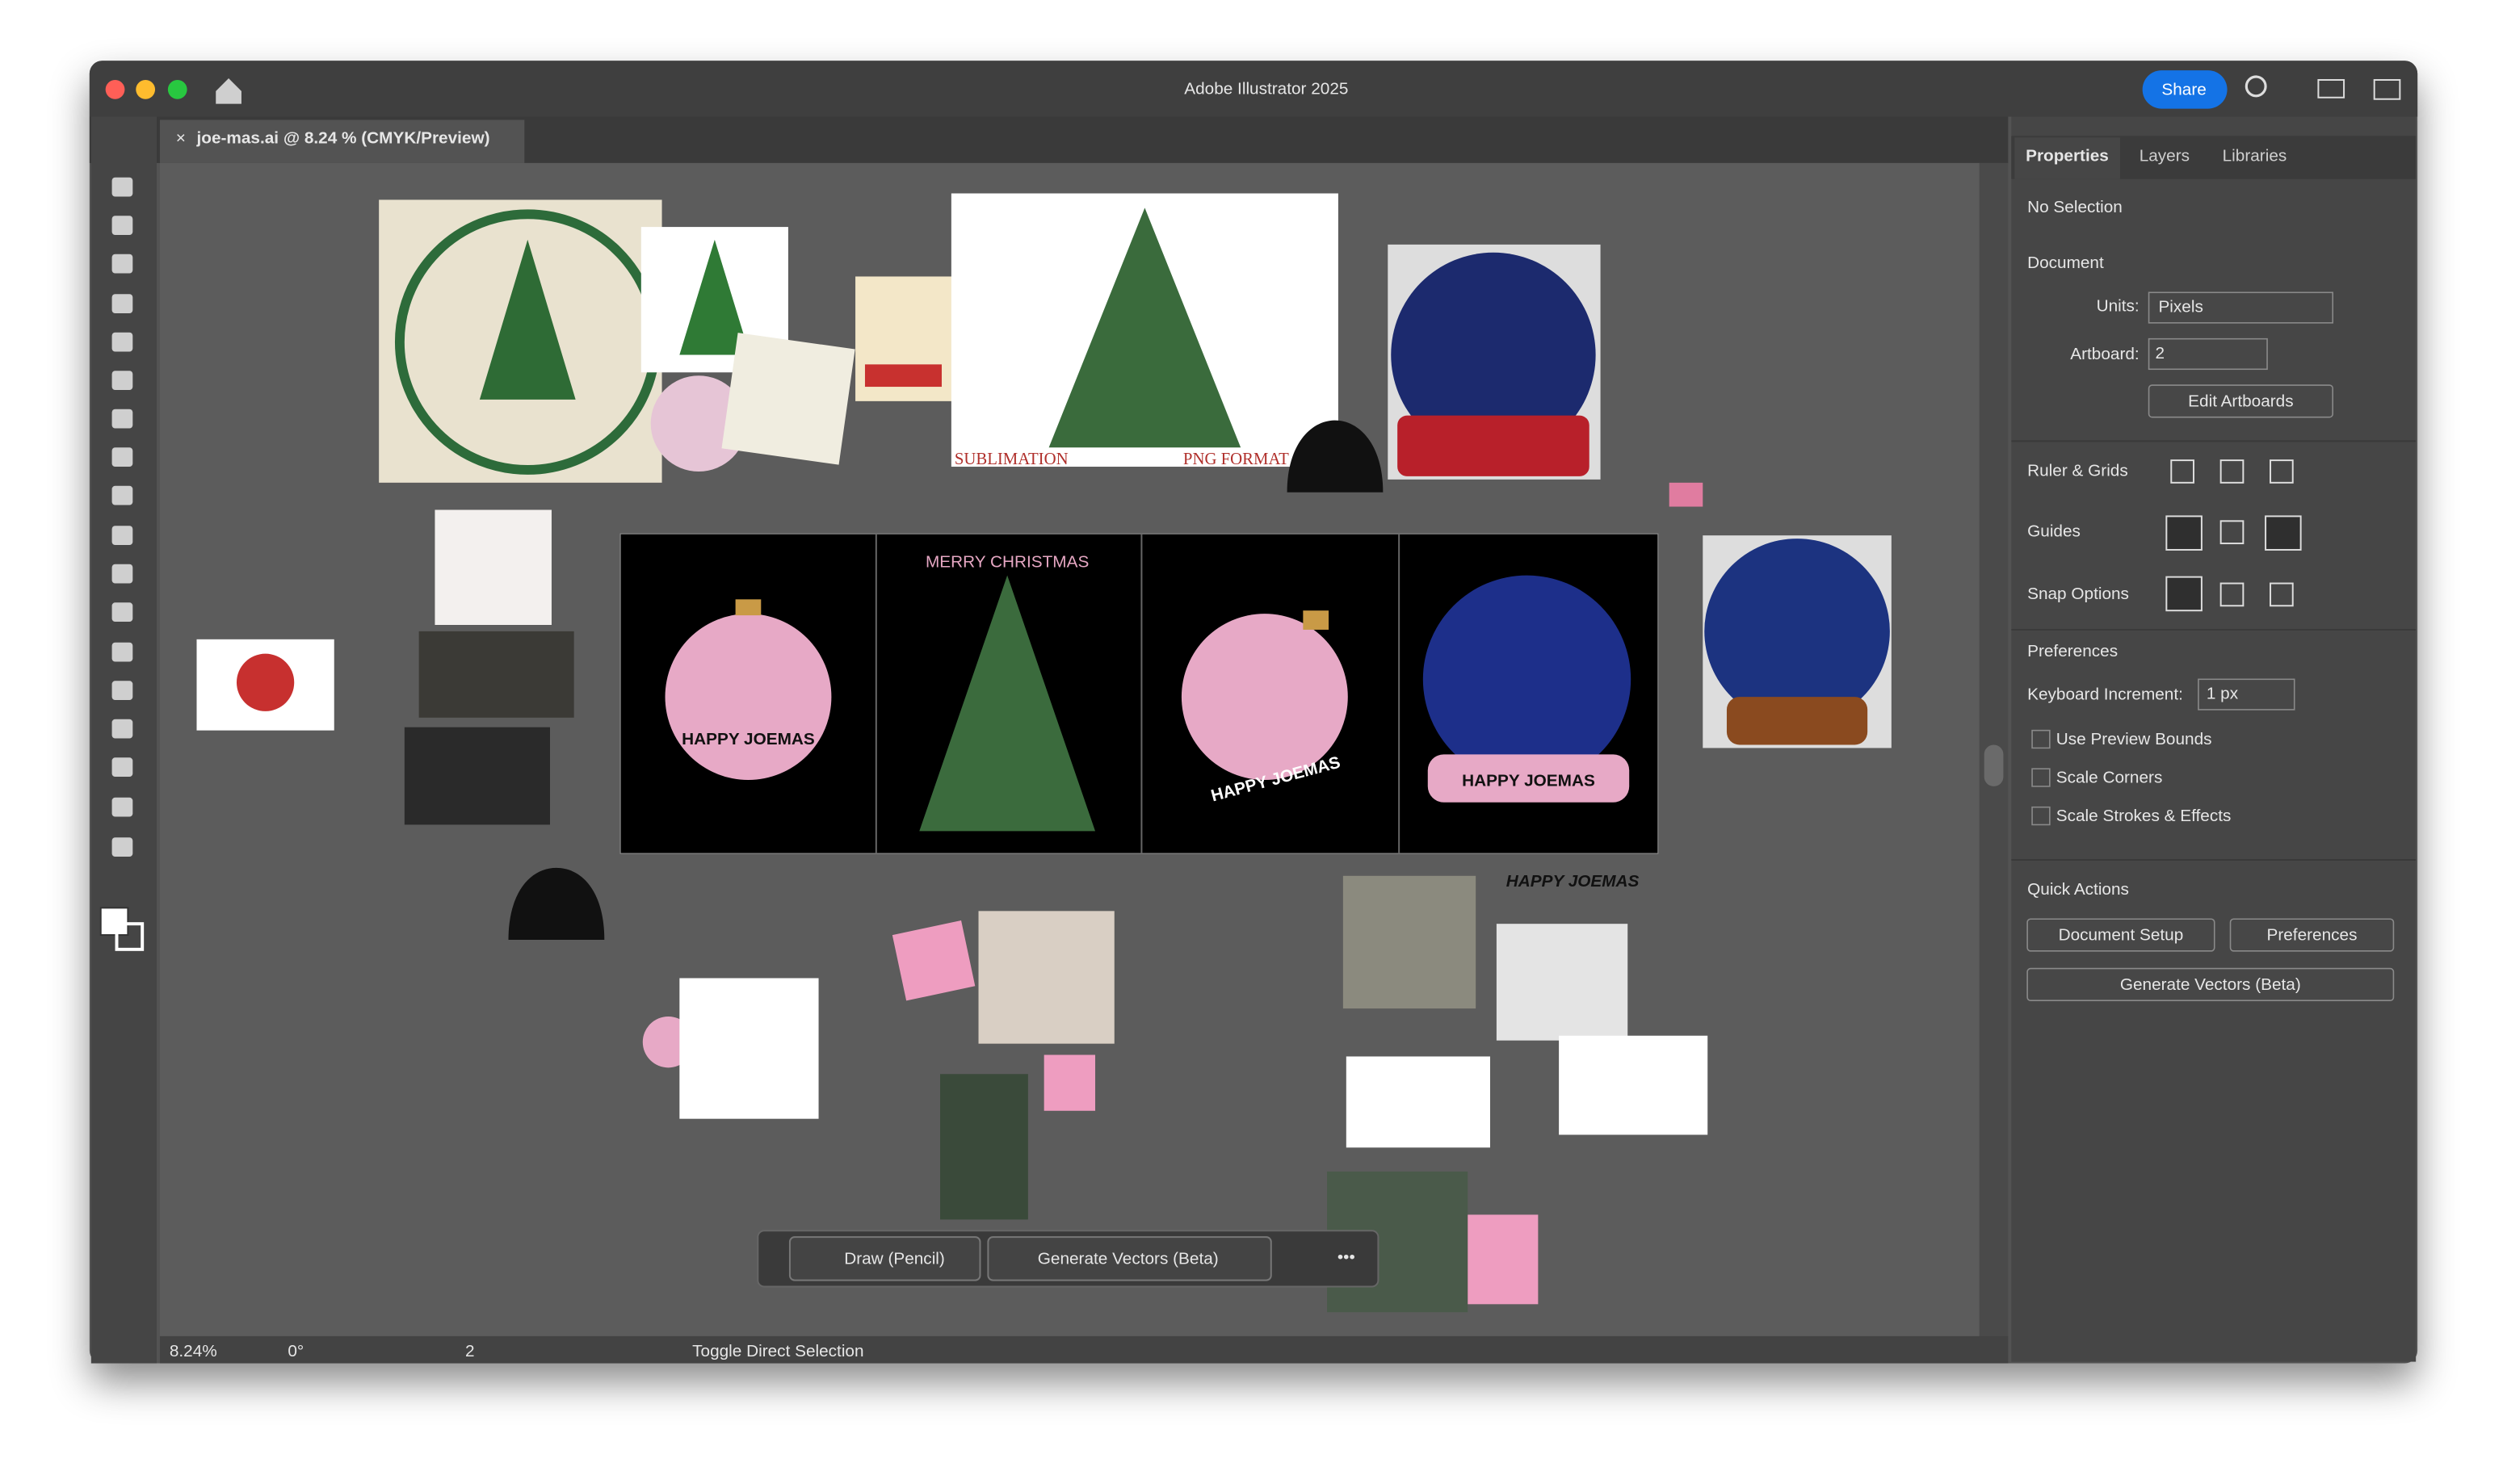 The image size is (2507, 1484). I want to click on artboard-label: Artboard:, so click(2104, 354).